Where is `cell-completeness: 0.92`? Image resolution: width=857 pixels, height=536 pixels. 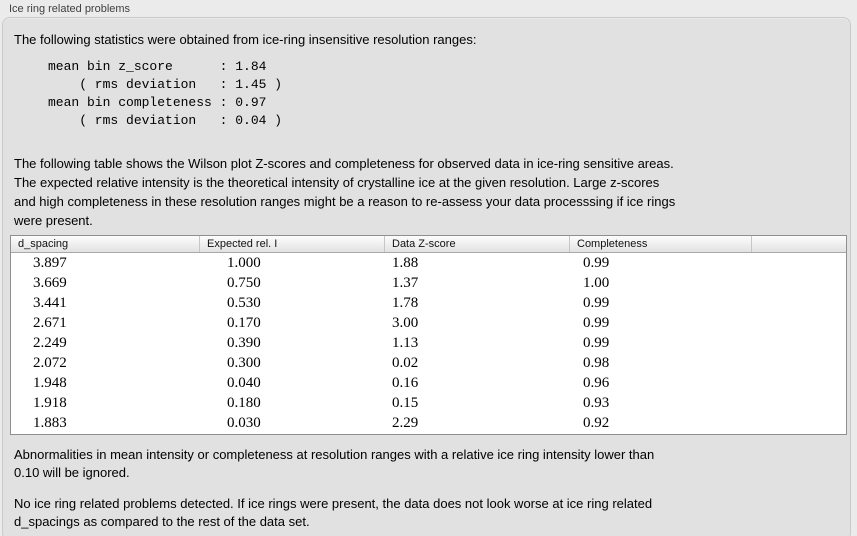
cell-completeness: 0.92 is located at coordinates (596, 423).